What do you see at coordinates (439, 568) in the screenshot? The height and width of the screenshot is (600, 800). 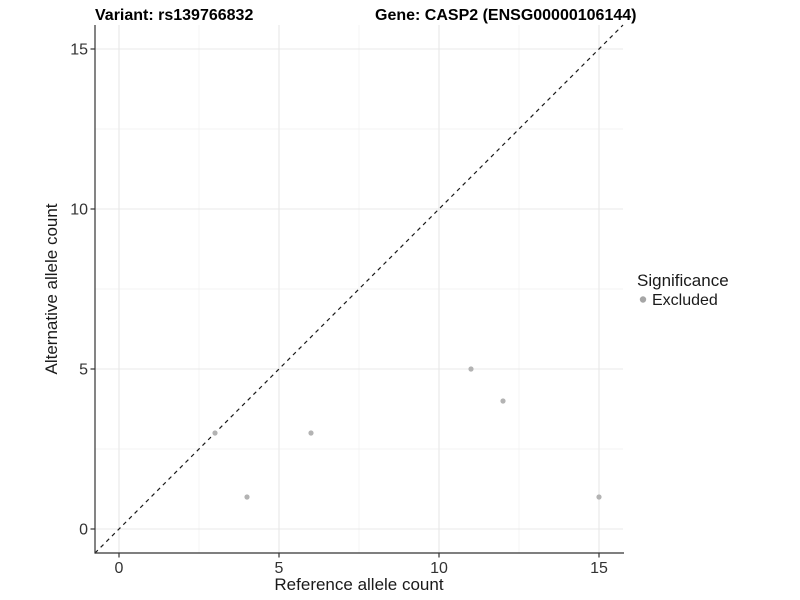 I see `x-tick-label: 10` at bounding box center [439, 568].